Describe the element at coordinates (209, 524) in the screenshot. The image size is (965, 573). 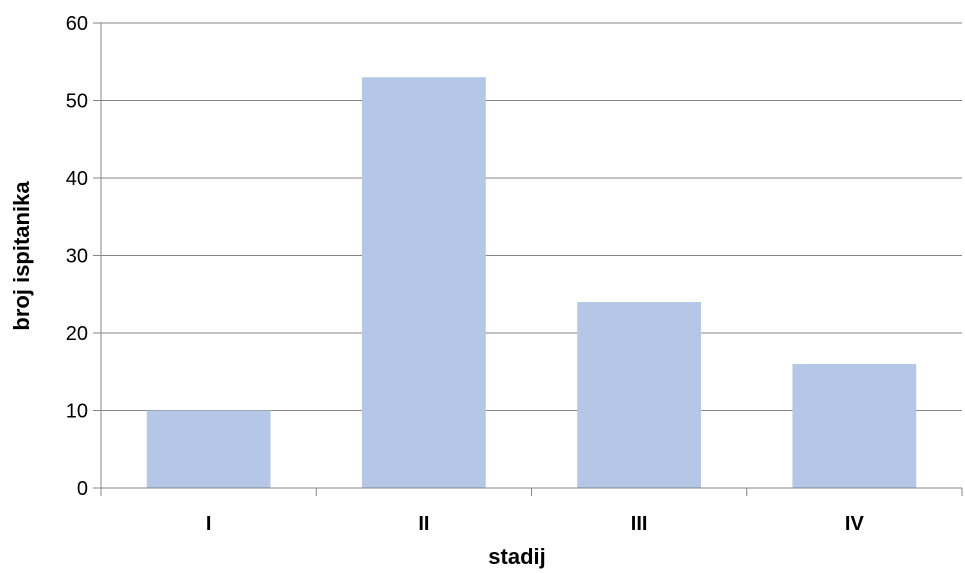
I see `x-category-label: I` at that location.